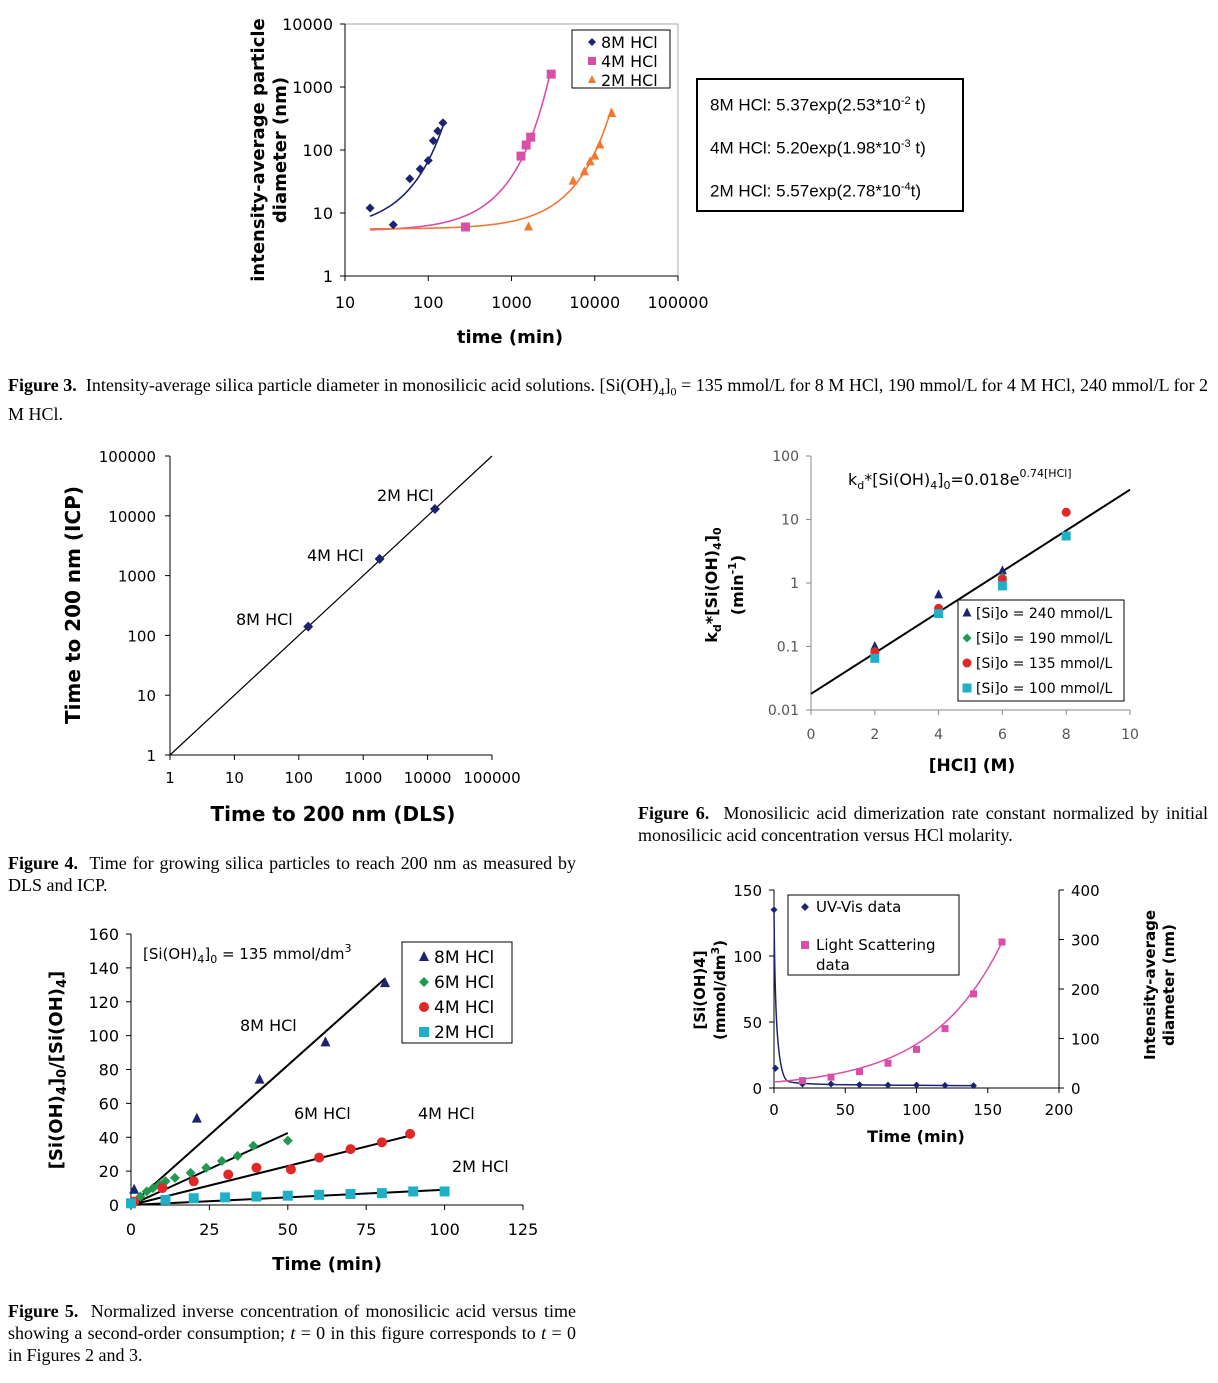 Image resolution: width=1218 pixels, height=1383 pixels. I want to click on y-axis-title-unit: (mmol/dm3), so click(719, 990).